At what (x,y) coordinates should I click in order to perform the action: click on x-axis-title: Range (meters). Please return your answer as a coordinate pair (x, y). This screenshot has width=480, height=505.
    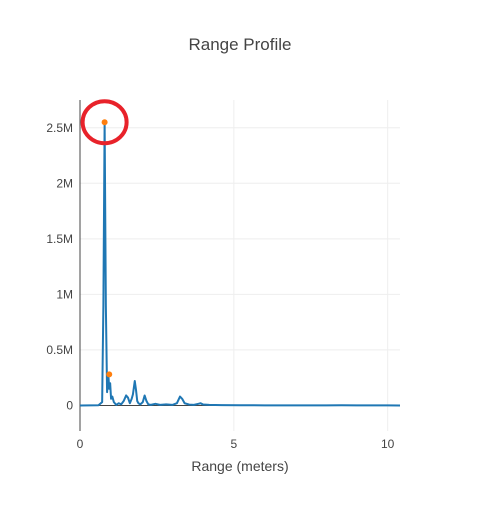
    Looking at the image, I should click on (239, 466).